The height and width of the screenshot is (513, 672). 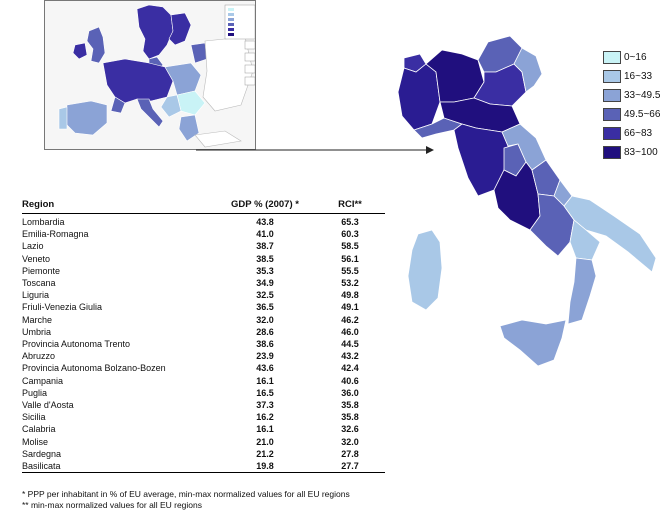 I want to click on table-row: Marche 32.0 46.2, so click(x=203, y=320).